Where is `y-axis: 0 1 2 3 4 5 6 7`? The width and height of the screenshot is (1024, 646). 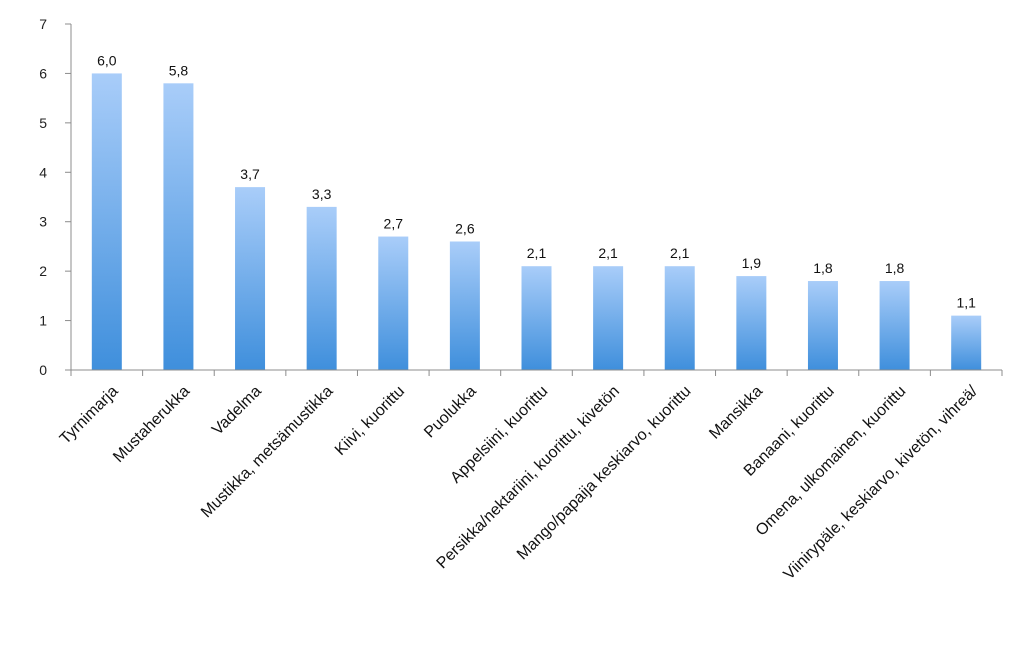 y-axis: 0 1 2 3 4 5 6 7 is located at coordinates (55, 197).